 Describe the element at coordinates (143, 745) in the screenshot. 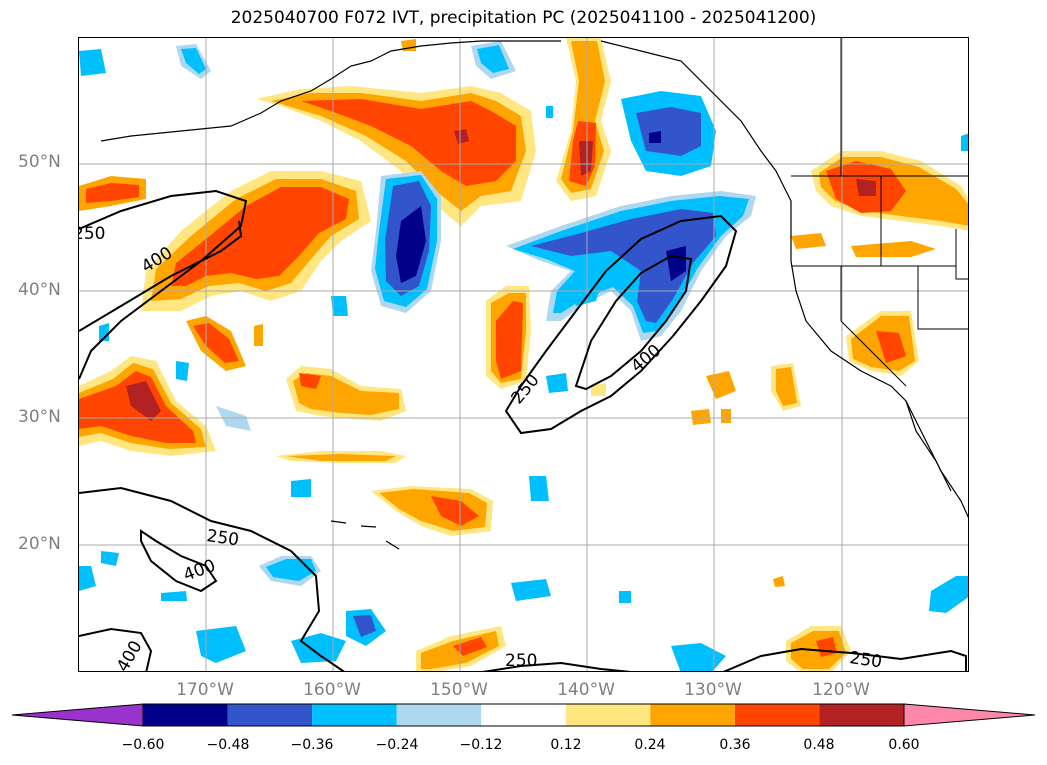

I see `colorbar-tick: −0.60` at that location.